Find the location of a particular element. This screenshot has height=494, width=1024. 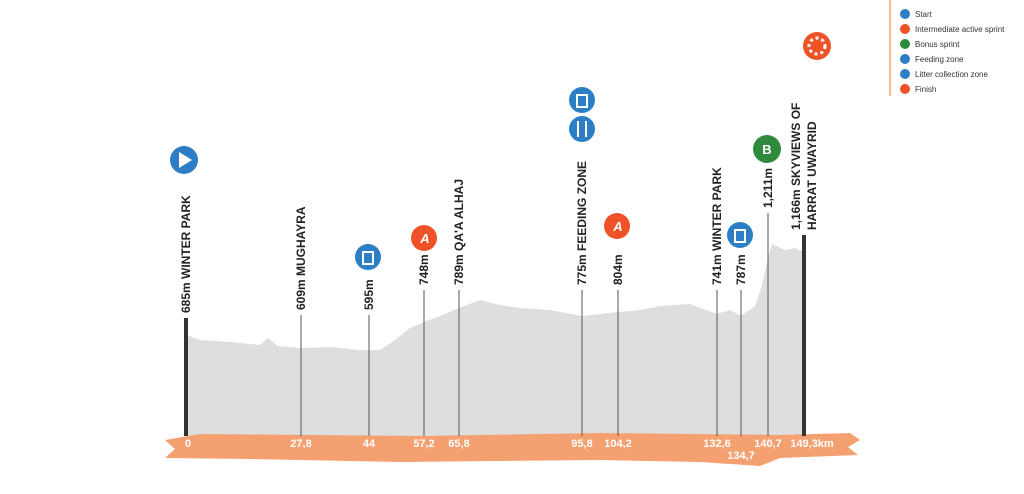

legend-label: Finish is located at coordinates (925, 89).